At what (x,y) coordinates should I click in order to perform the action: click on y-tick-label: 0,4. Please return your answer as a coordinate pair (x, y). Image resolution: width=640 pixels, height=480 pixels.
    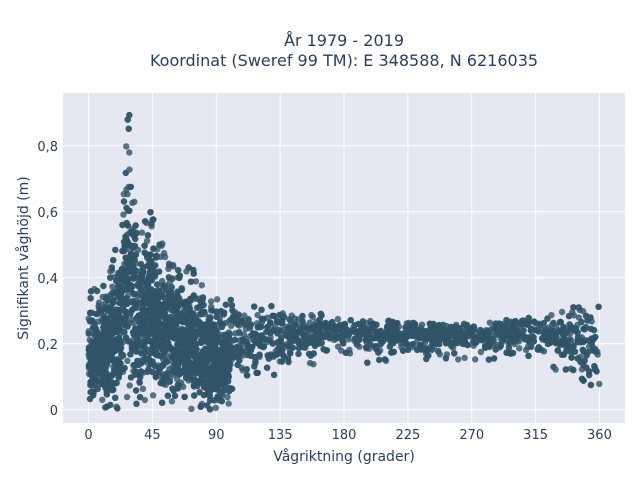
    Looking at the image, I should click on (47, 279).